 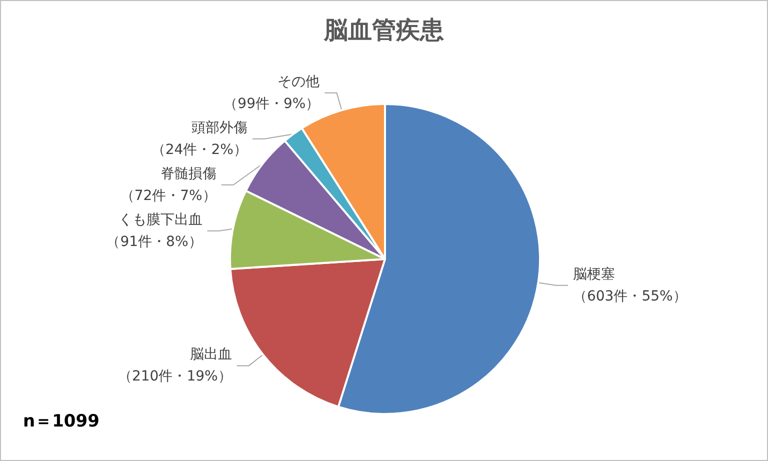 I want to click on slice-label: くも膜下出血, so click(x=160, y=220).